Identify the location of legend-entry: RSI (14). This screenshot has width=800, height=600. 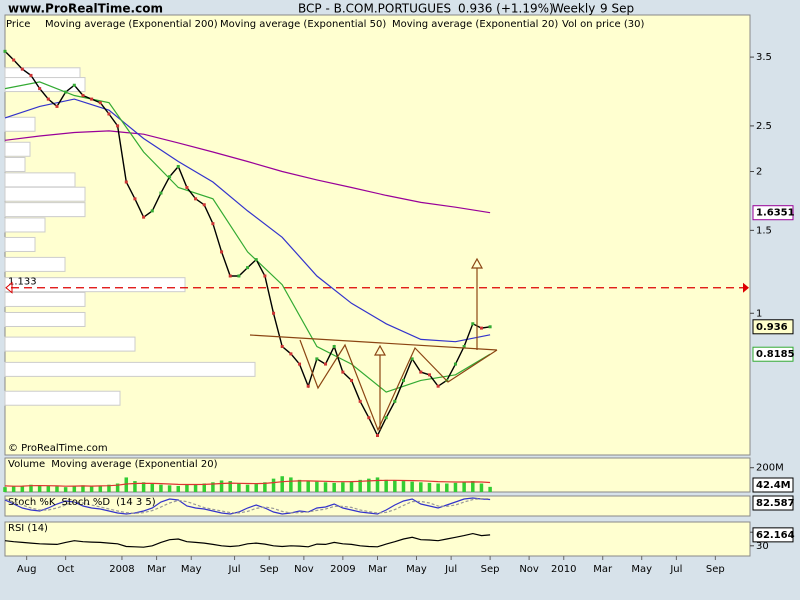
(28, 528).